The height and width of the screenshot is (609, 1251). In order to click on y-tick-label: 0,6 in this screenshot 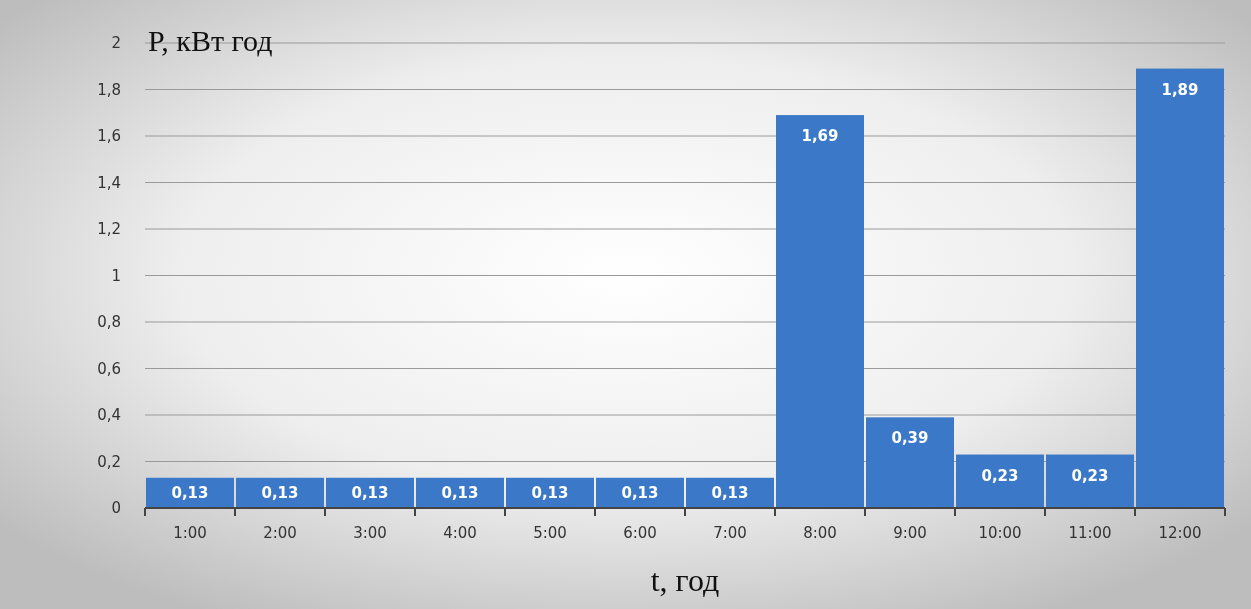, I will do `click(109, 368)`.